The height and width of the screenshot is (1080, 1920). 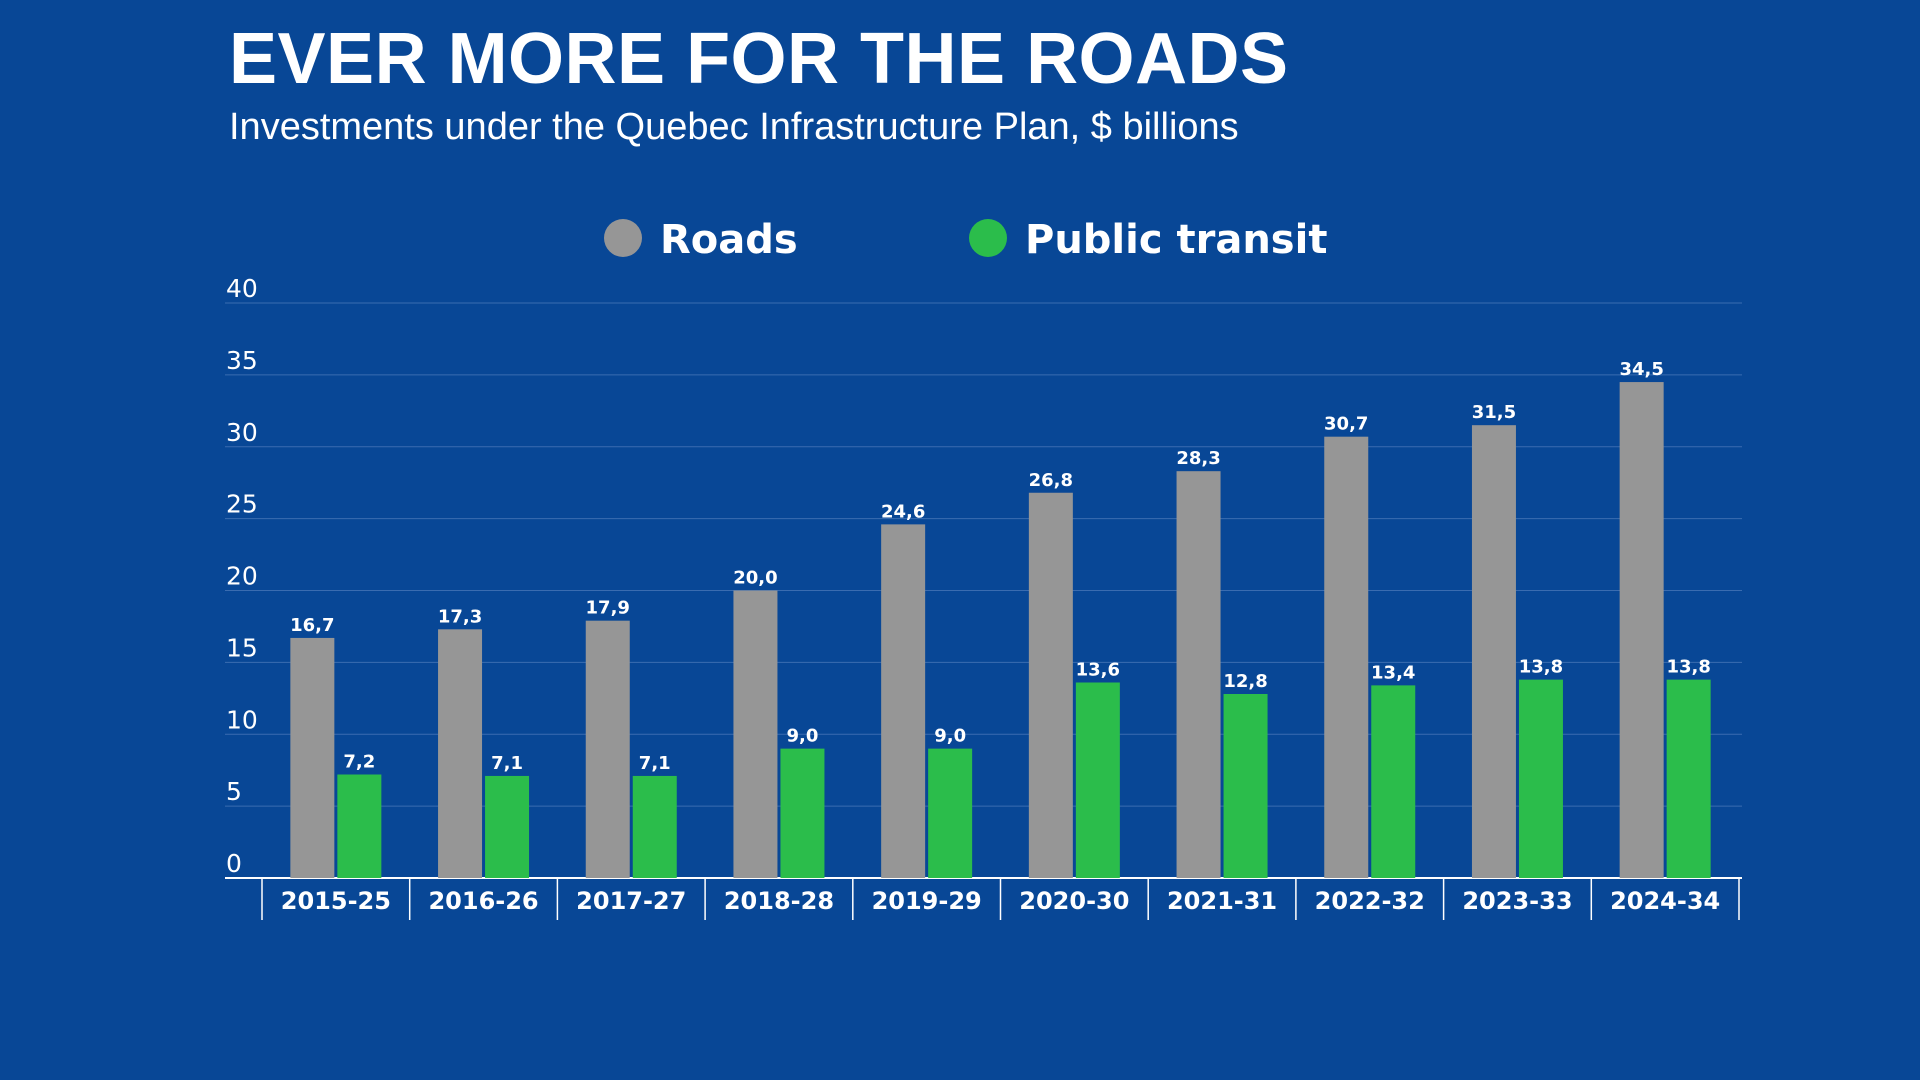 I want to click on legend-marker-public-transit, so click(x=988, y=238).